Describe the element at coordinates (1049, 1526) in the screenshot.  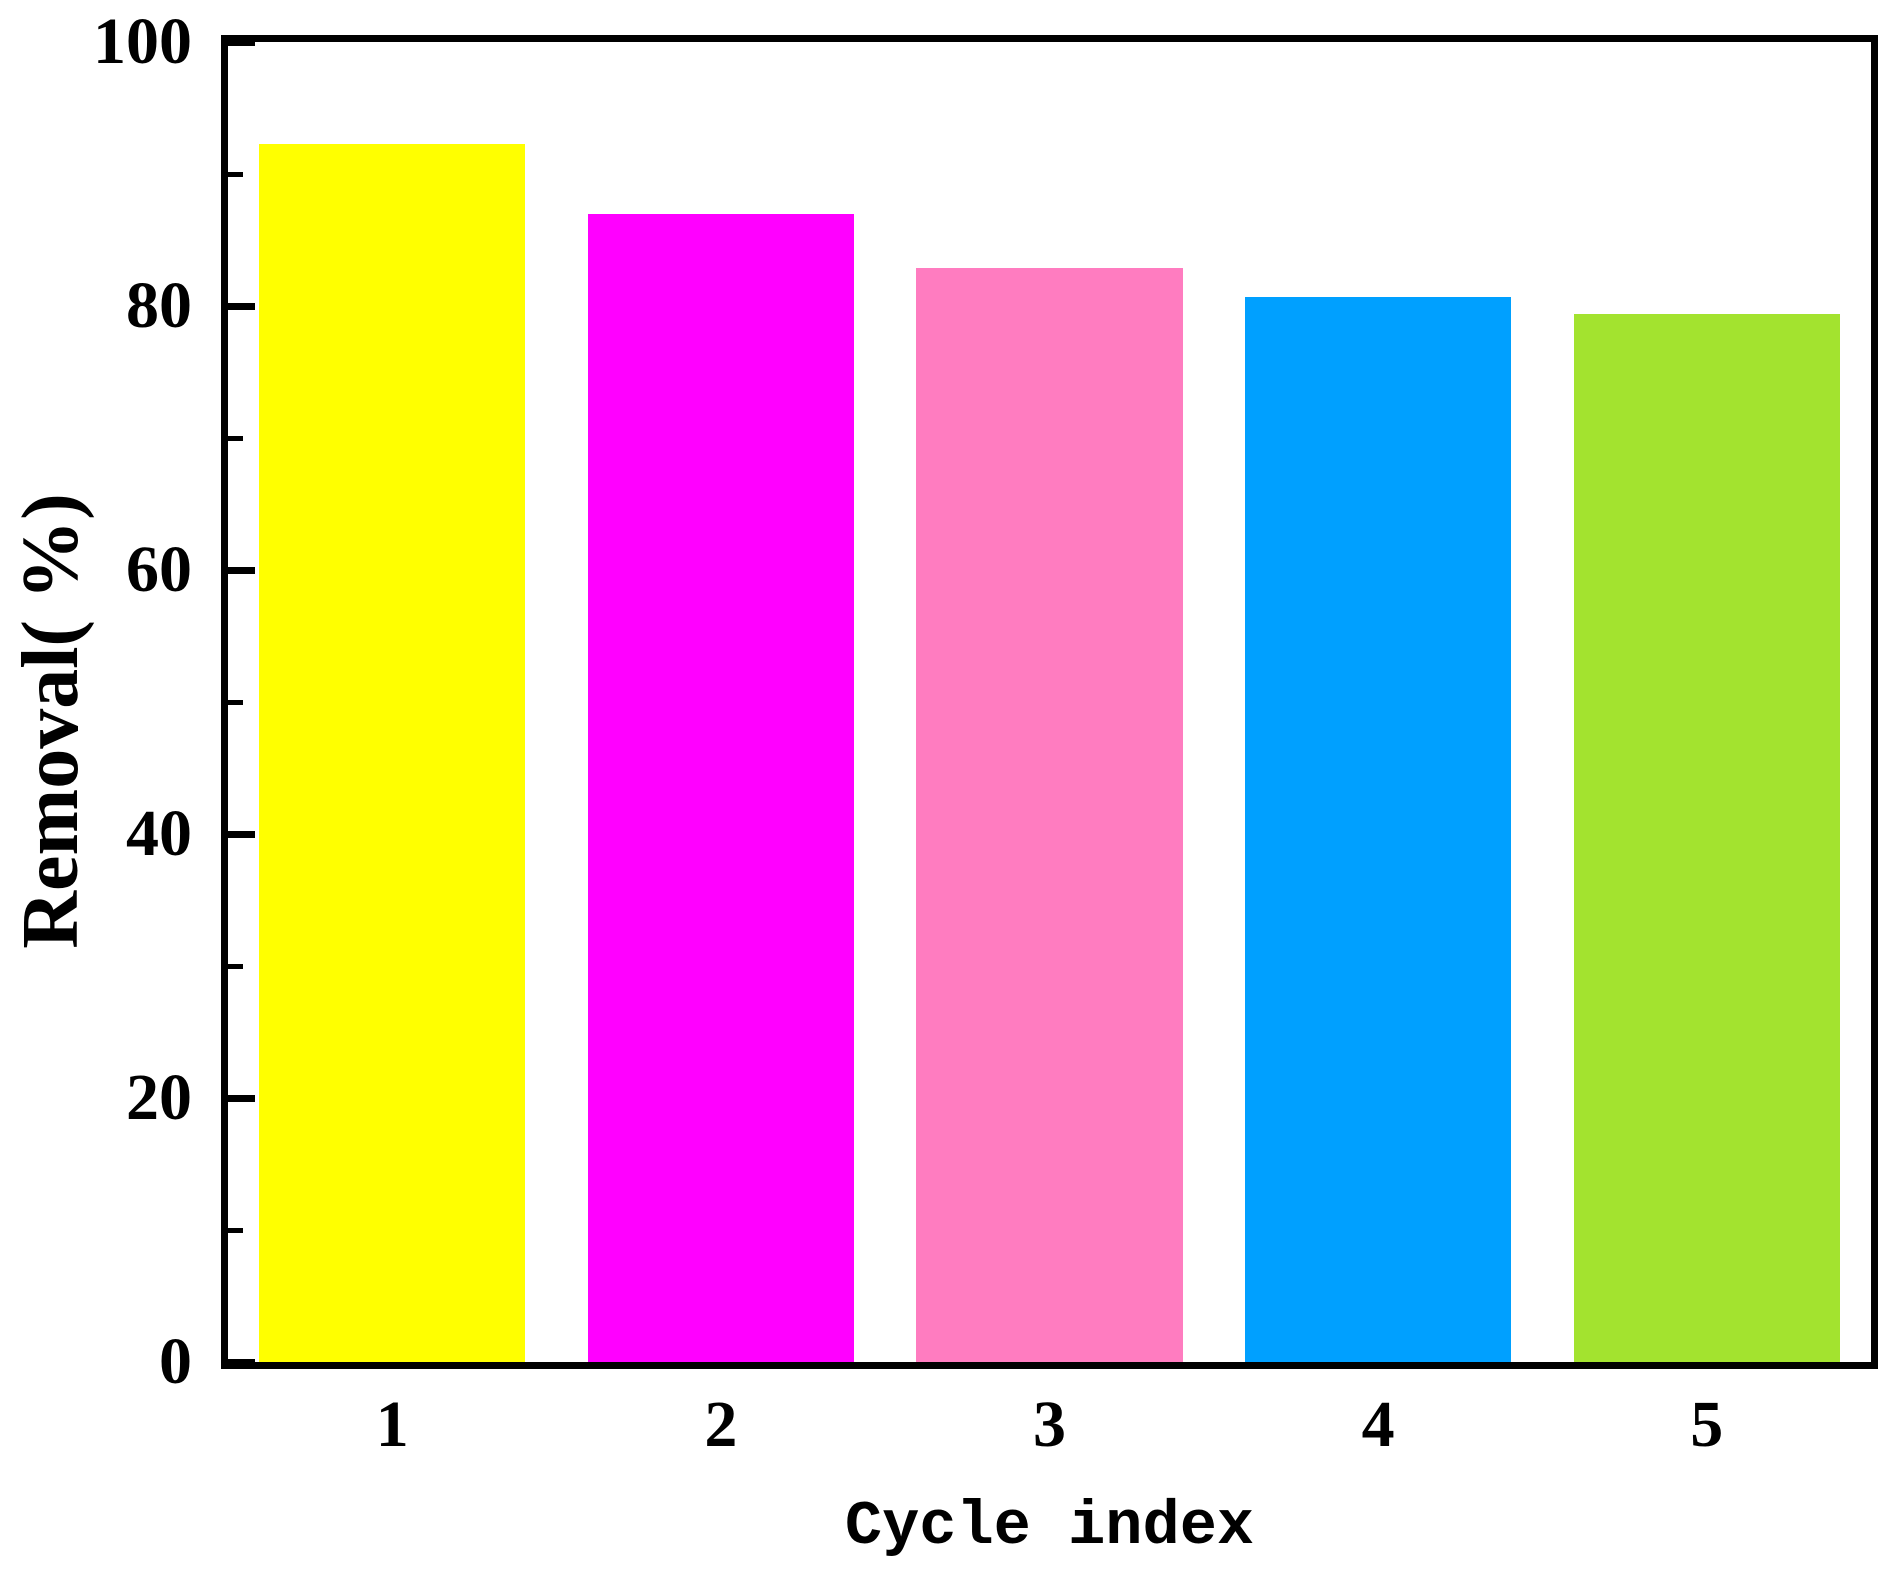
I see `x-axis-title: Cycle index` at that location.